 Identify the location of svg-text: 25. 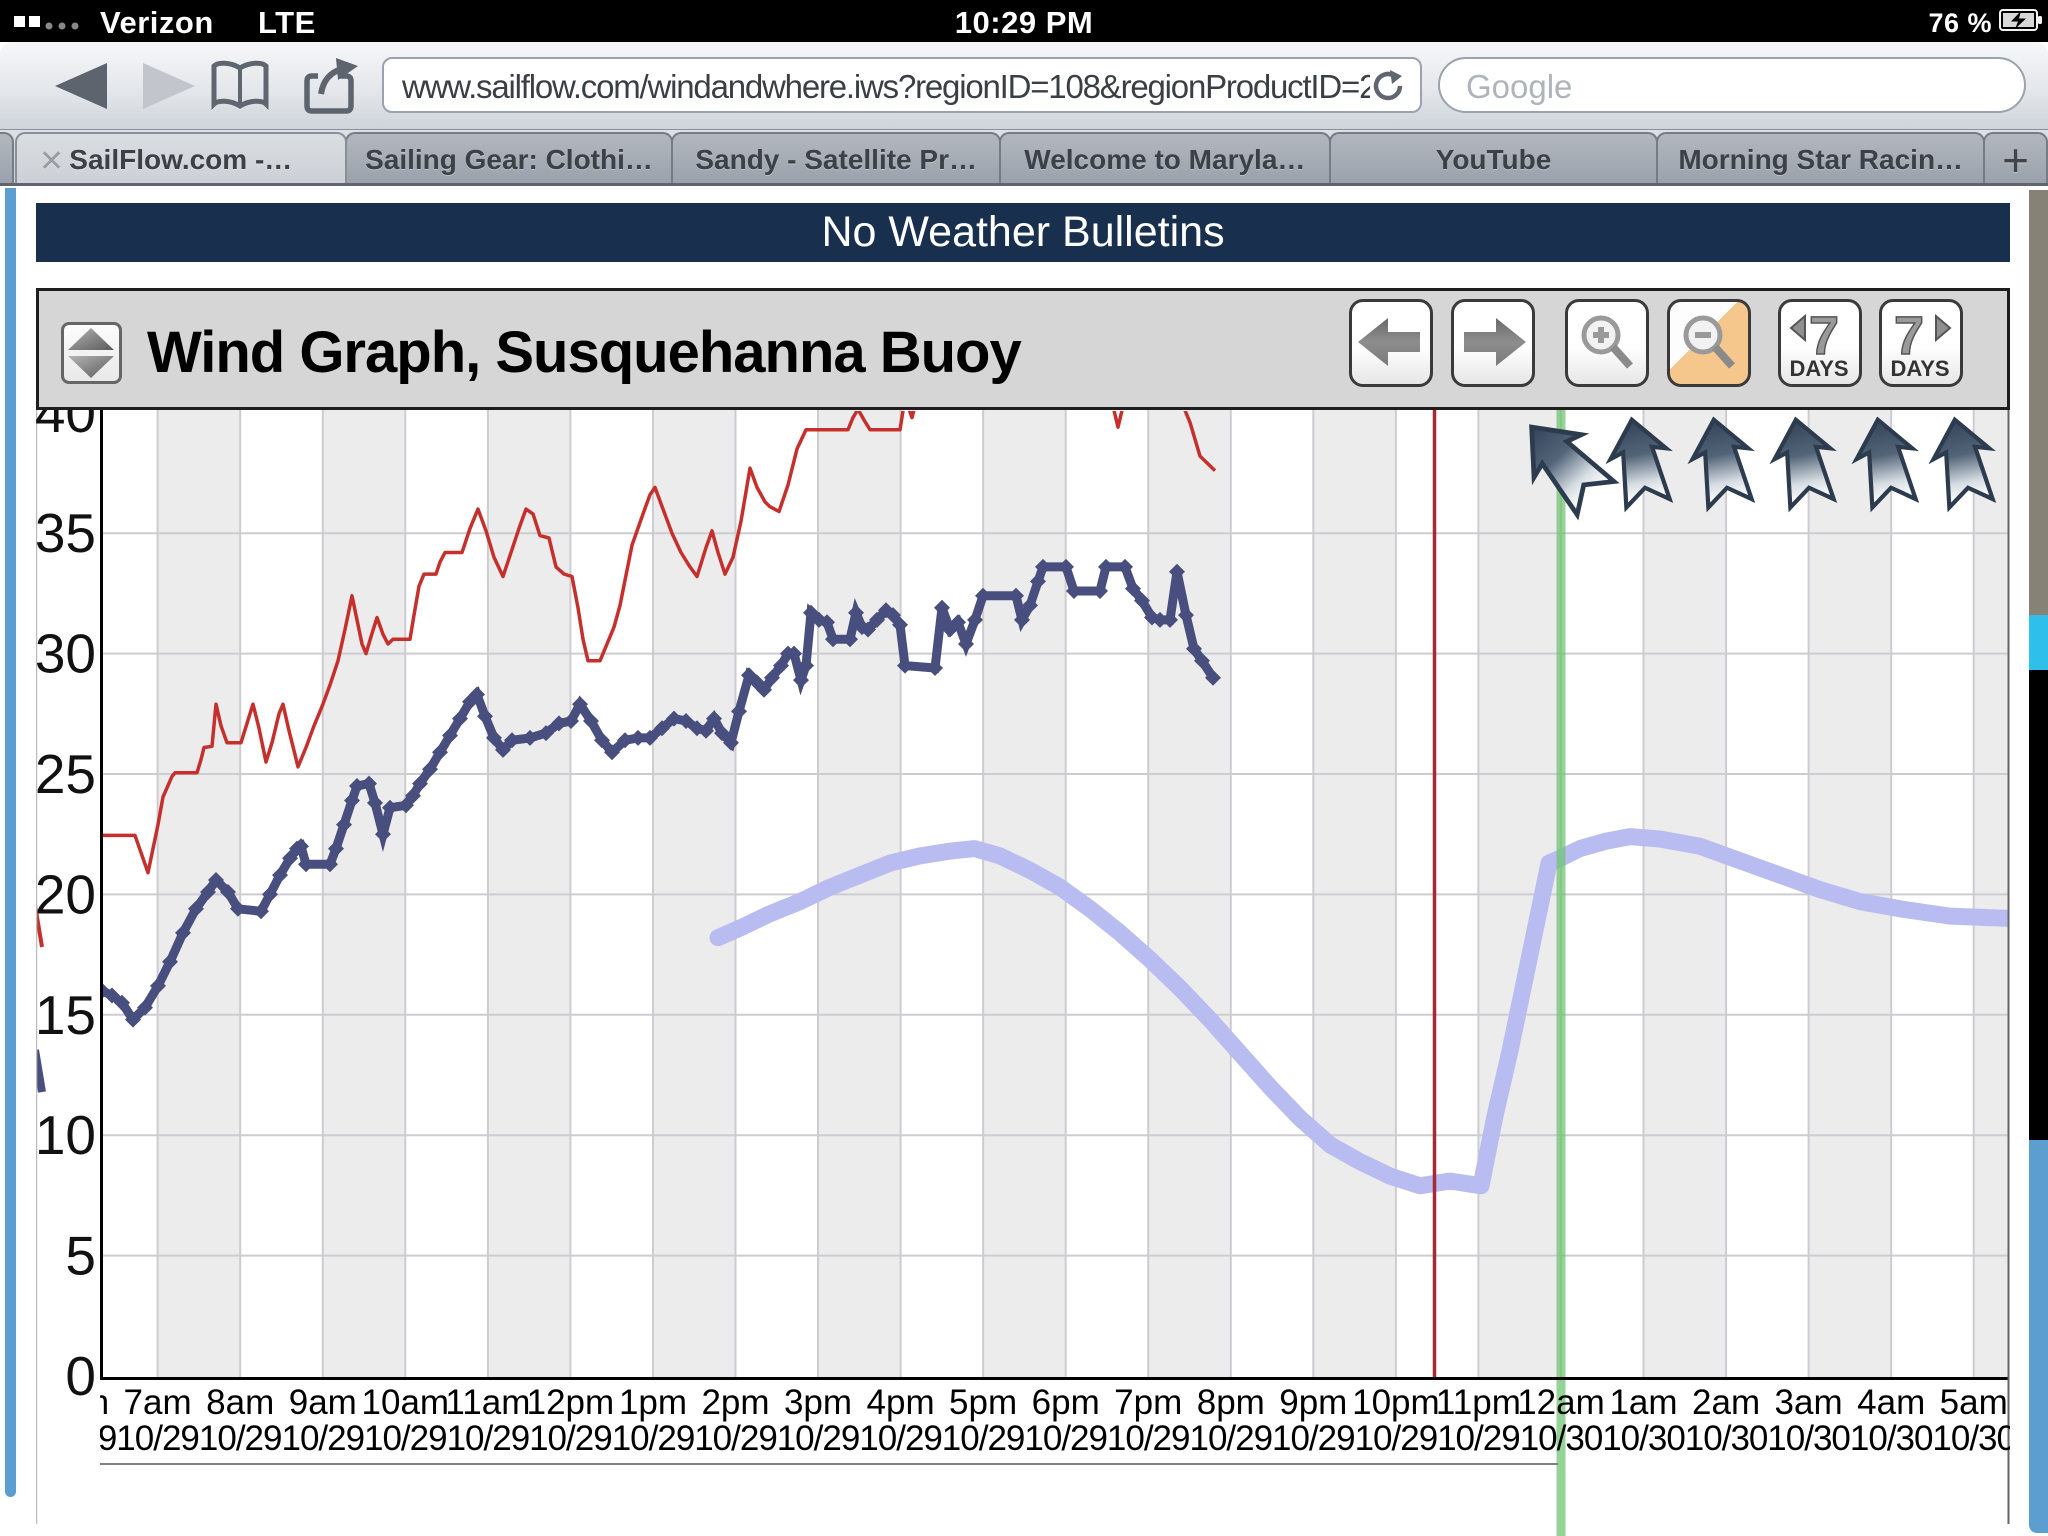
(66, 774).